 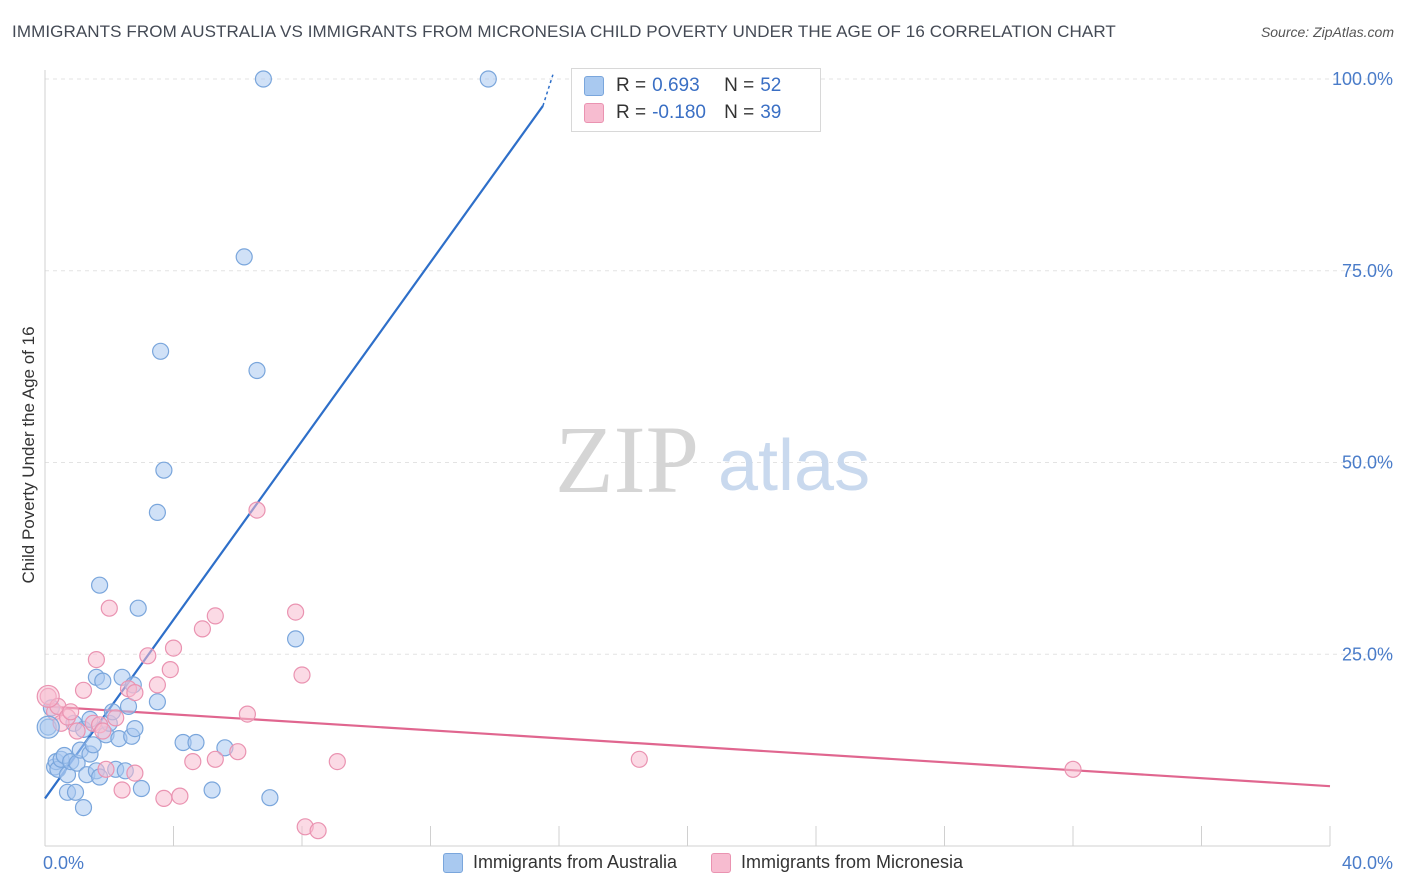 I want to click on n-value-australia: 52, so click(x=771, y=85).